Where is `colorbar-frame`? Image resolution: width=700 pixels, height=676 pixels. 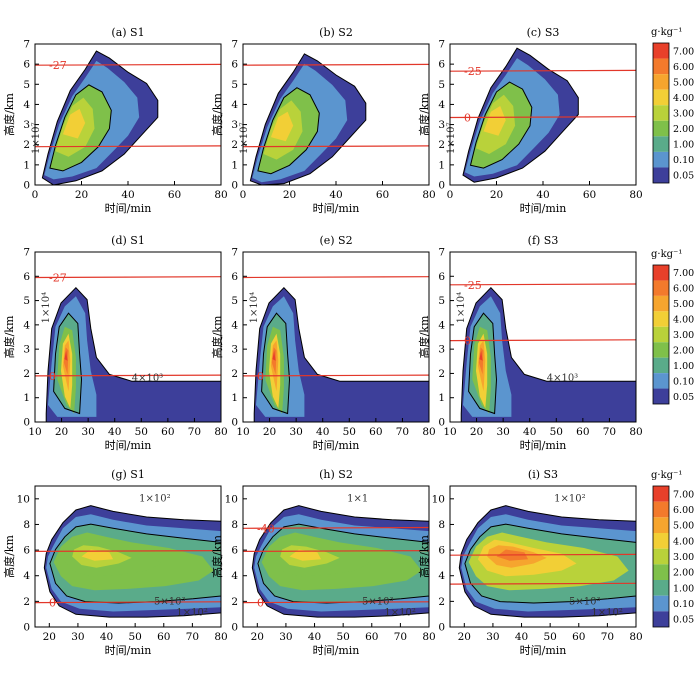
colorbar-frame is located at coordinates (661, 113).